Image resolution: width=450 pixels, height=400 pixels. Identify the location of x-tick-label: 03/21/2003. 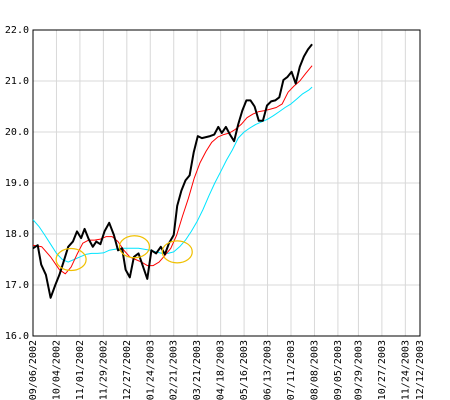
(197, 370).